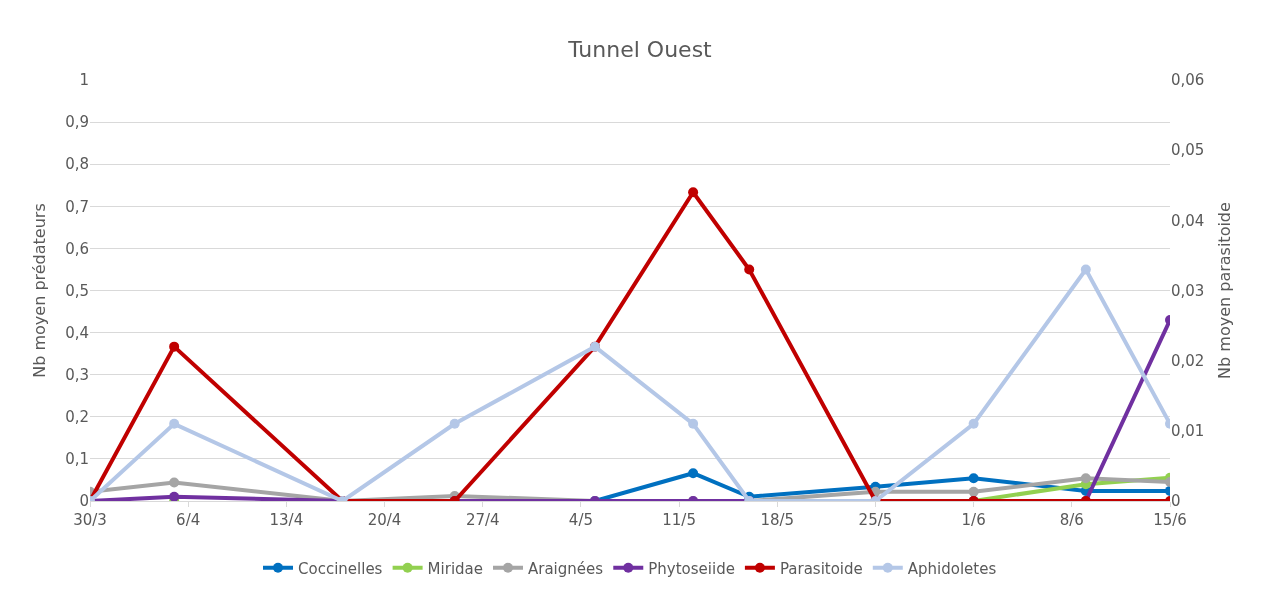 This screenshot has height=601, width=1280. What do you see at coordinates (455, 568) in the screenshot?
I see `legend-label: Miridae` at bounding box center [455, 568].